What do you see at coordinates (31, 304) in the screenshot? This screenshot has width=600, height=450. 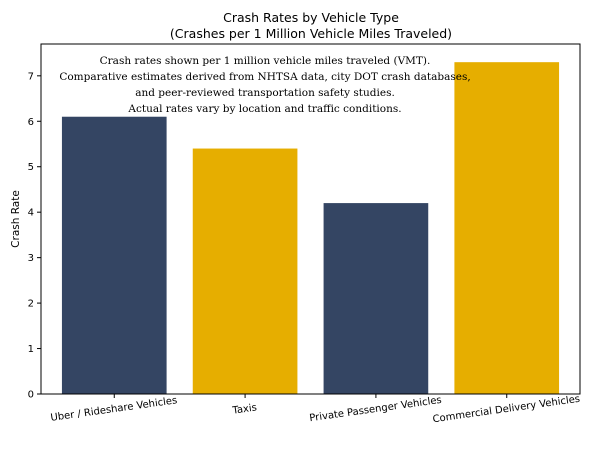 I see `y-tick-label-2: 2` at bounding box center [31, 304].